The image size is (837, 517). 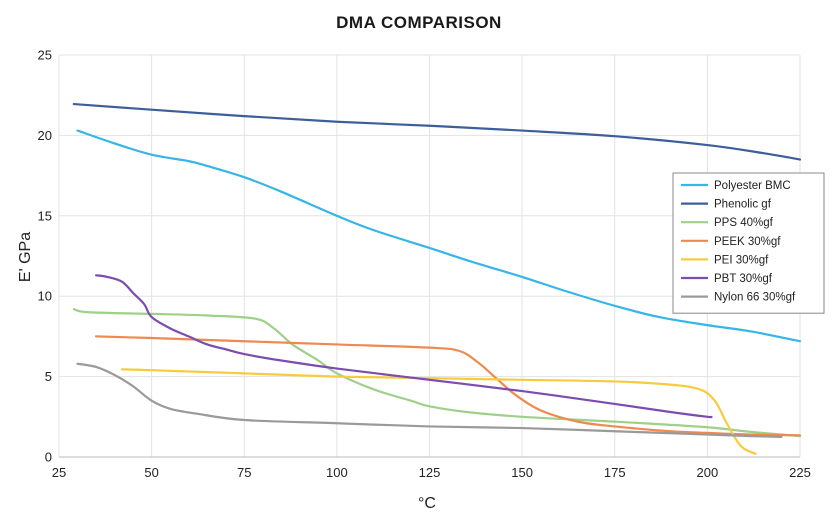 What do you see at coordinates (244, 472) in the screenshot?
I see `x-tick-label: 75` at bounding box center [244, 472].